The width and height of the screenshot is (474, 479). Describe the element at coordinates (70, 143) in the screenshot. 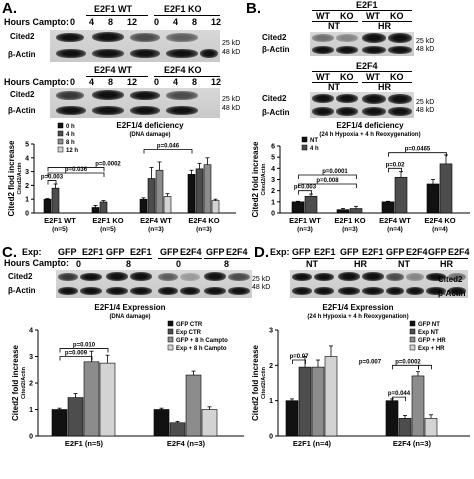

I see `chart-A-legend-label: 8 h` at that location.